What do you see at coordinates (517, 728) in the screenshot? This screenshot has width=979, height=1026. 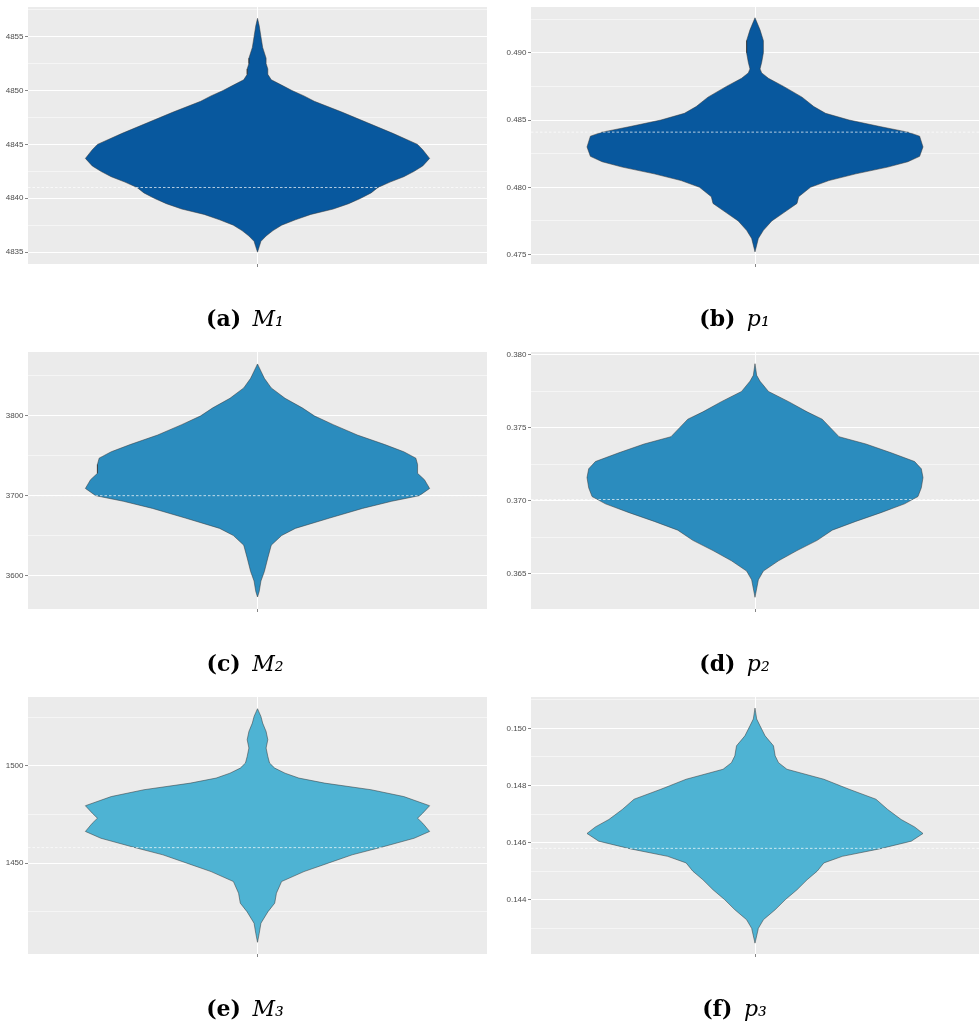 I see `y-tick-label: 0.150` at bounding box center [517, 728].